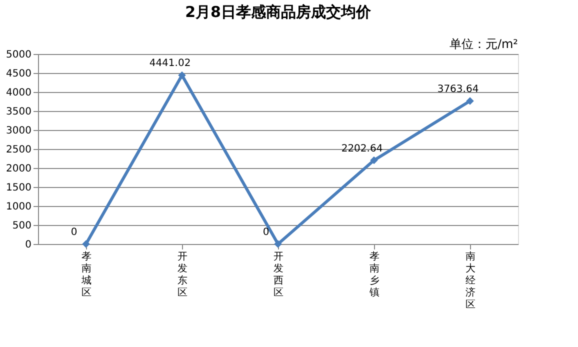 The height and width of the screenshot is (347, 578). Describe the element at coordinates (22, 226) in the screenshot. I see `y-tick-label: 500` at that location.